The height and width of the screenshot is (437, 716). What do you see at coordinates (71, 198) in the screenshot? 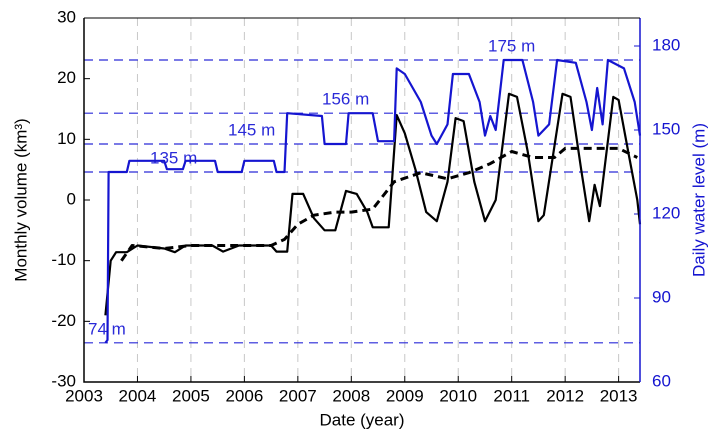
I see `y-tick-label: 0` at bounding box center [71, 198].